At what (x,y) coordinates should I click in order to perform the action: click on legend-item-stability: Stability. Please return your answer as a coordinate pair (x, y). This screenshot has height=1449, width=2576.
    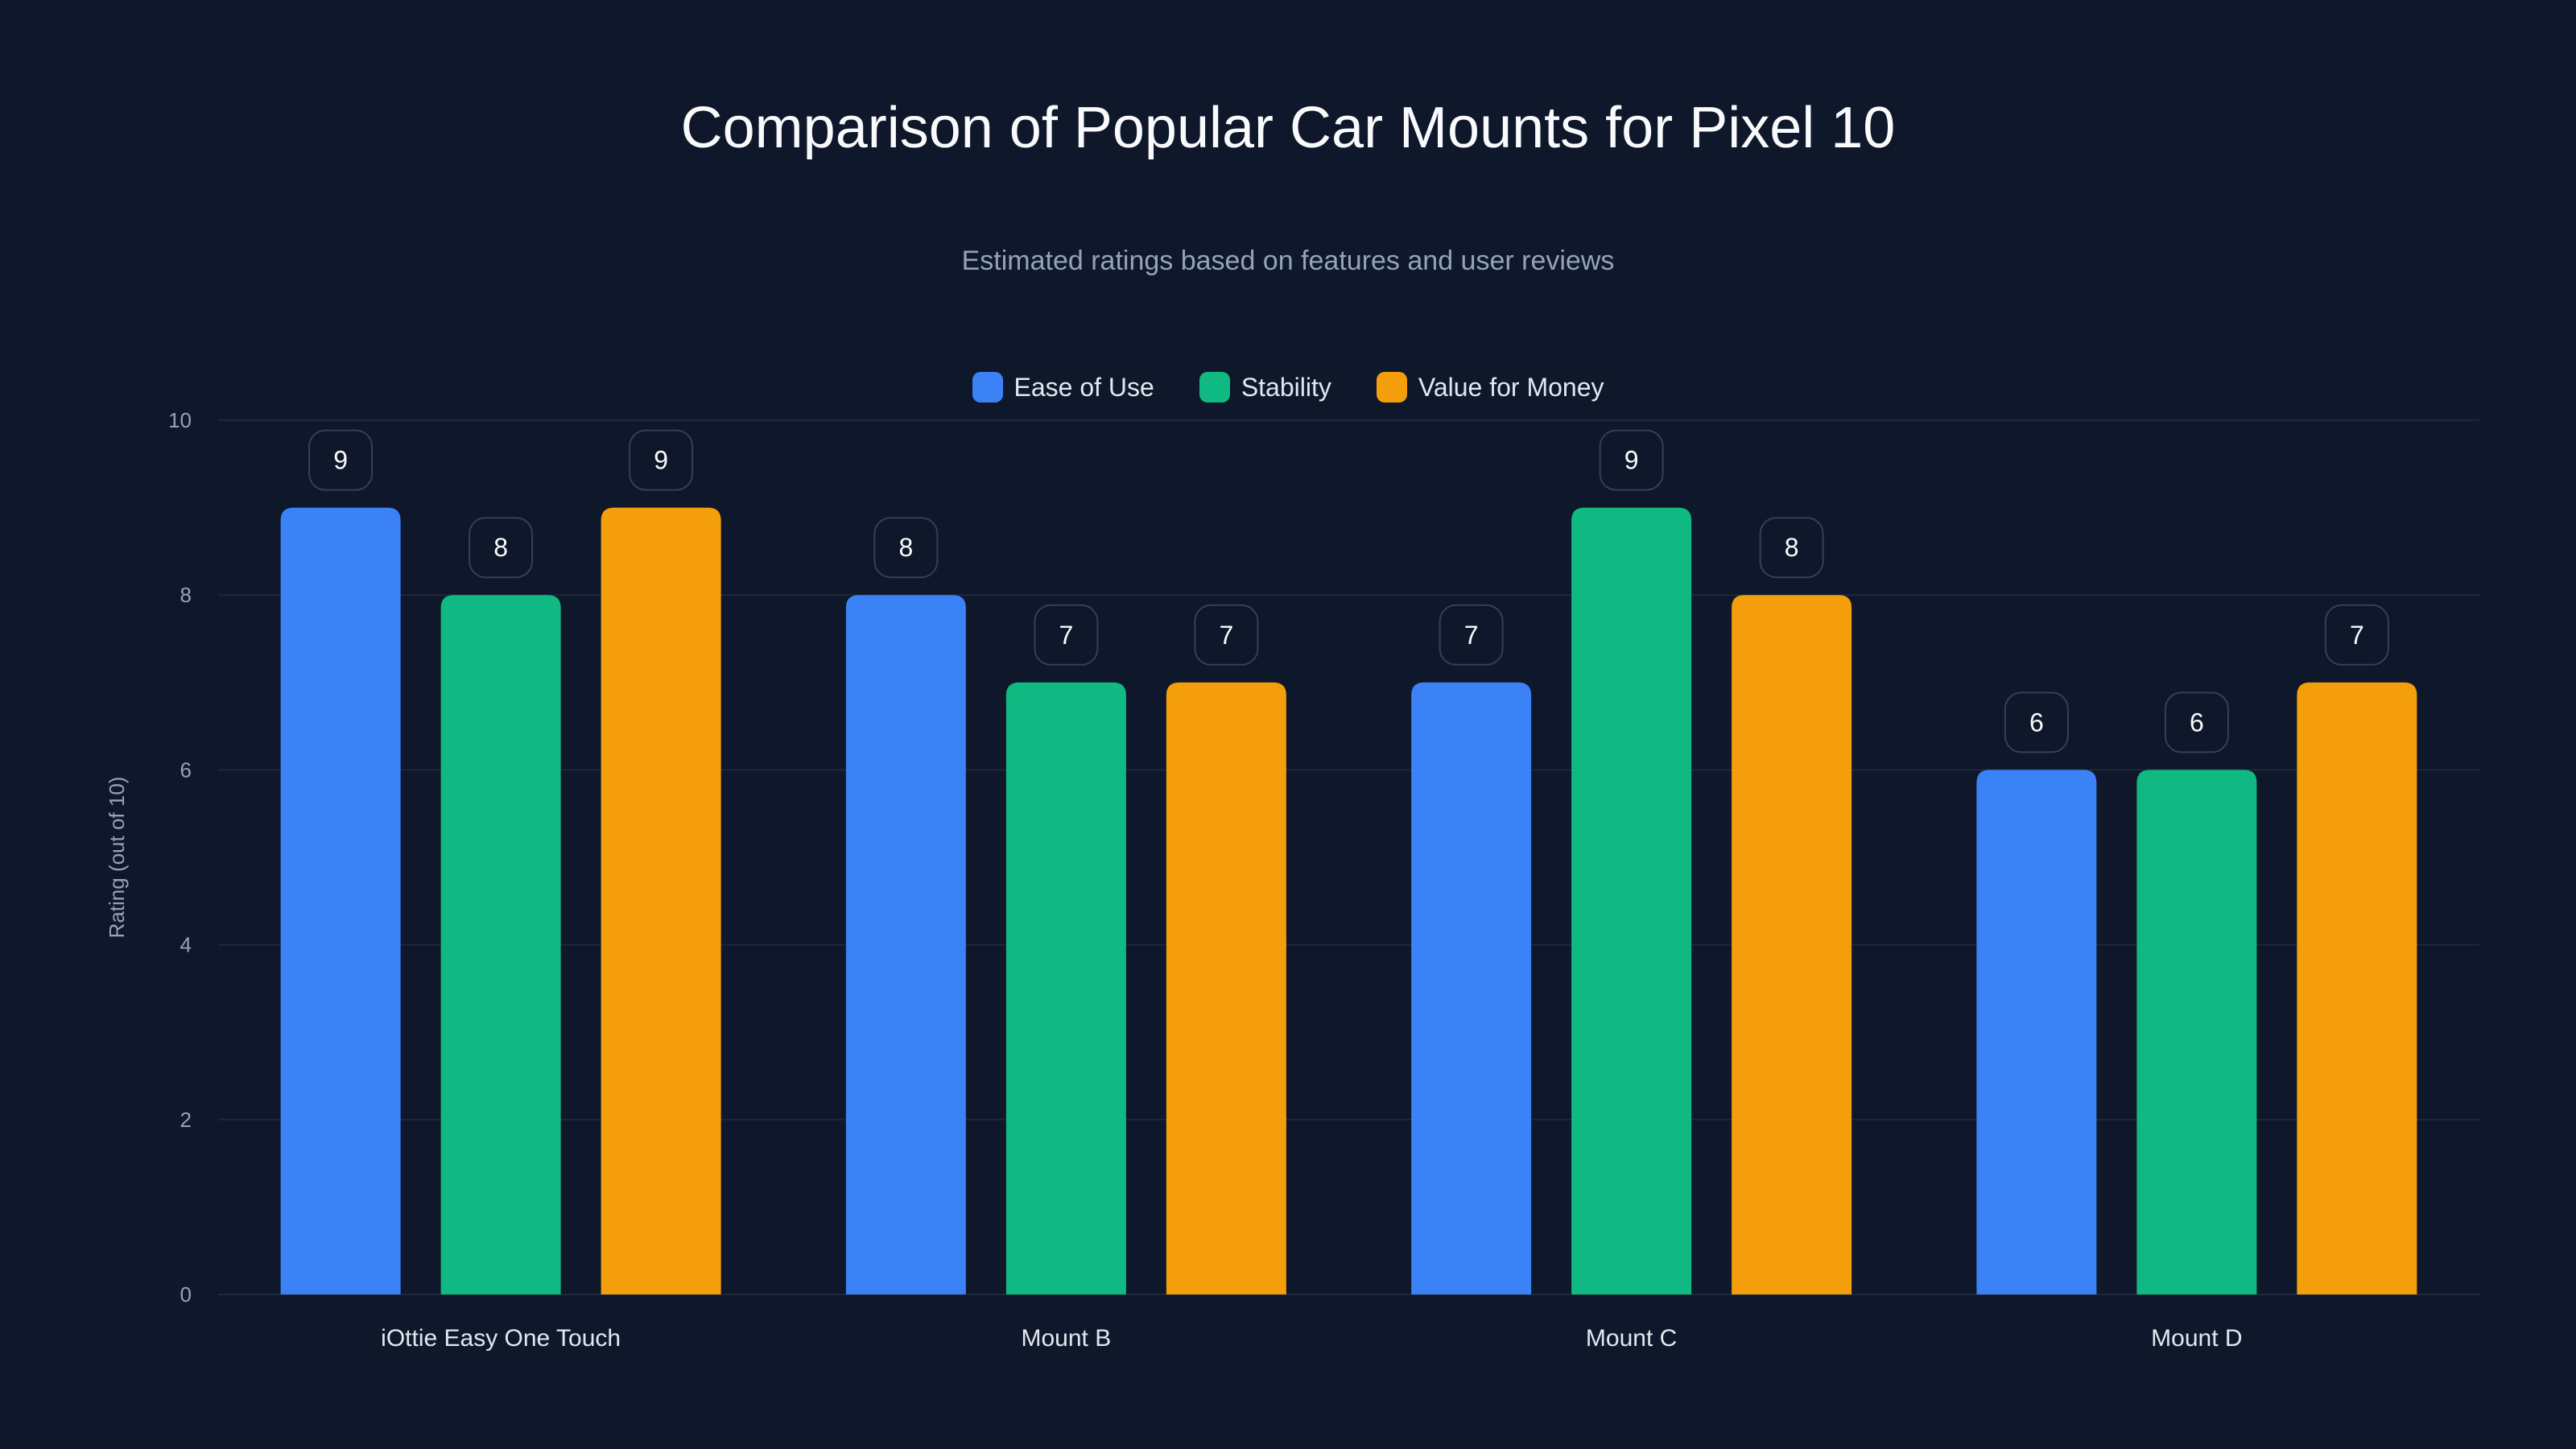
    Looking at the image, I should click on (1265, 387).